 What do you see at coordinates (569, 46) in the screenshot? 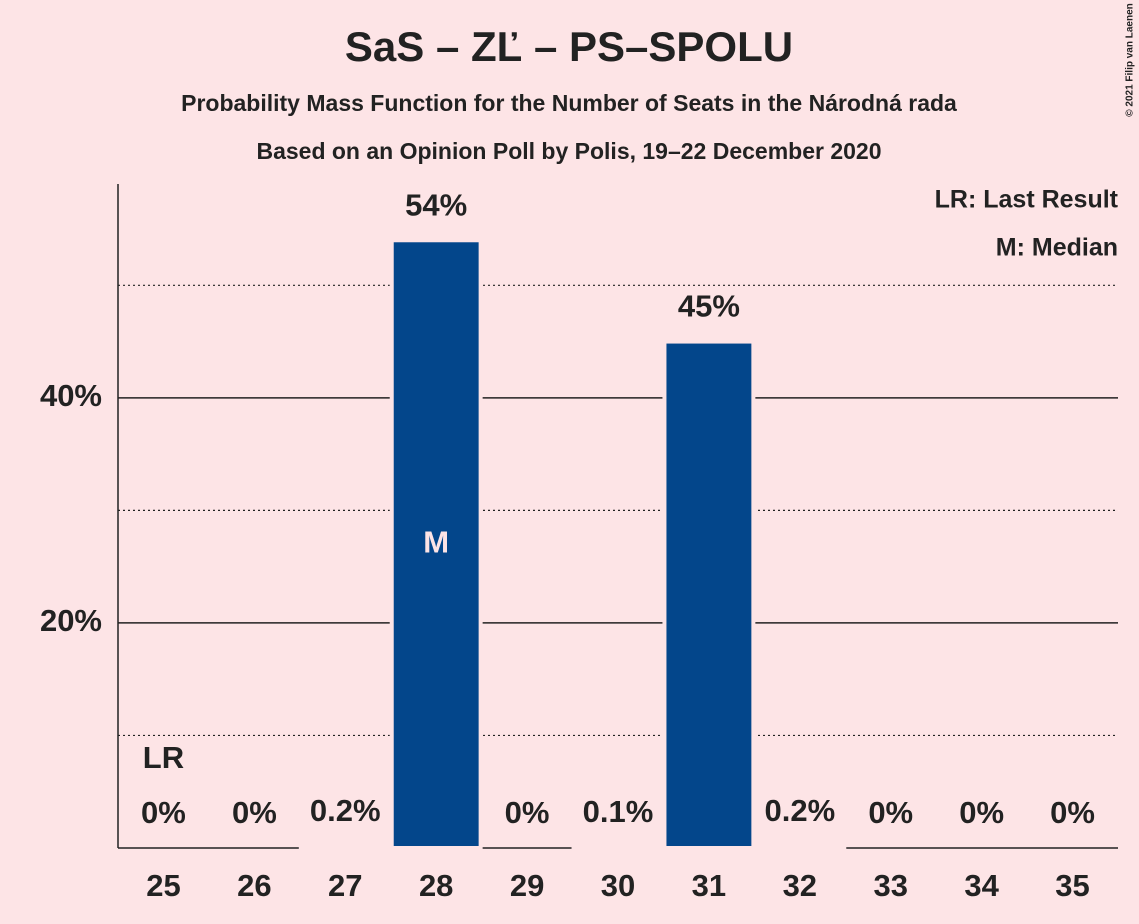
I see `chart-title: SaS – ZĽ – PS–SPOLU` at bounding box center [569, 46].